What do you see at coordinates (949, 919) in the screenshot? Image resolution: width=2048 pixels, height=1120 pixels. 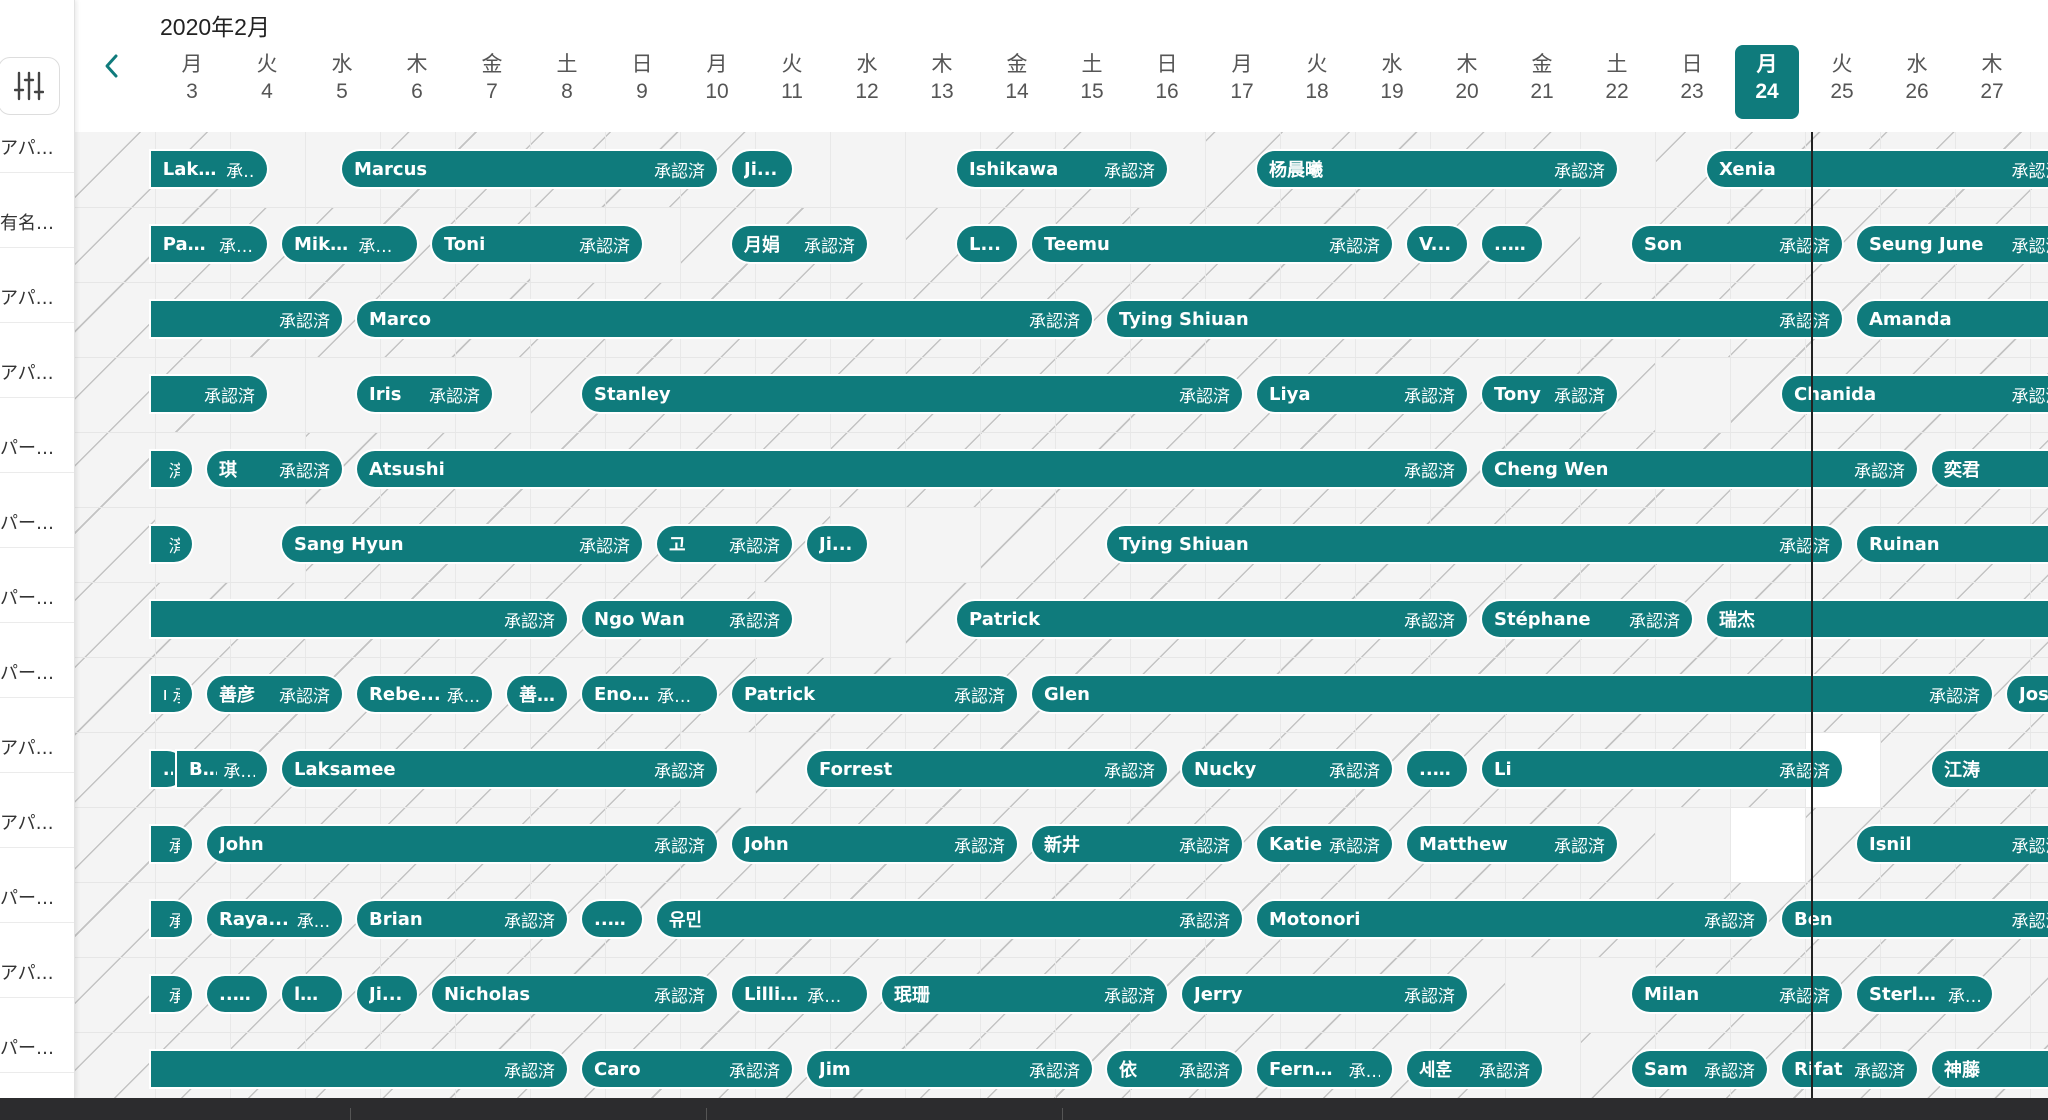 I see `reservation-bar: 유민 承認済` at bounding box center [949, 919].